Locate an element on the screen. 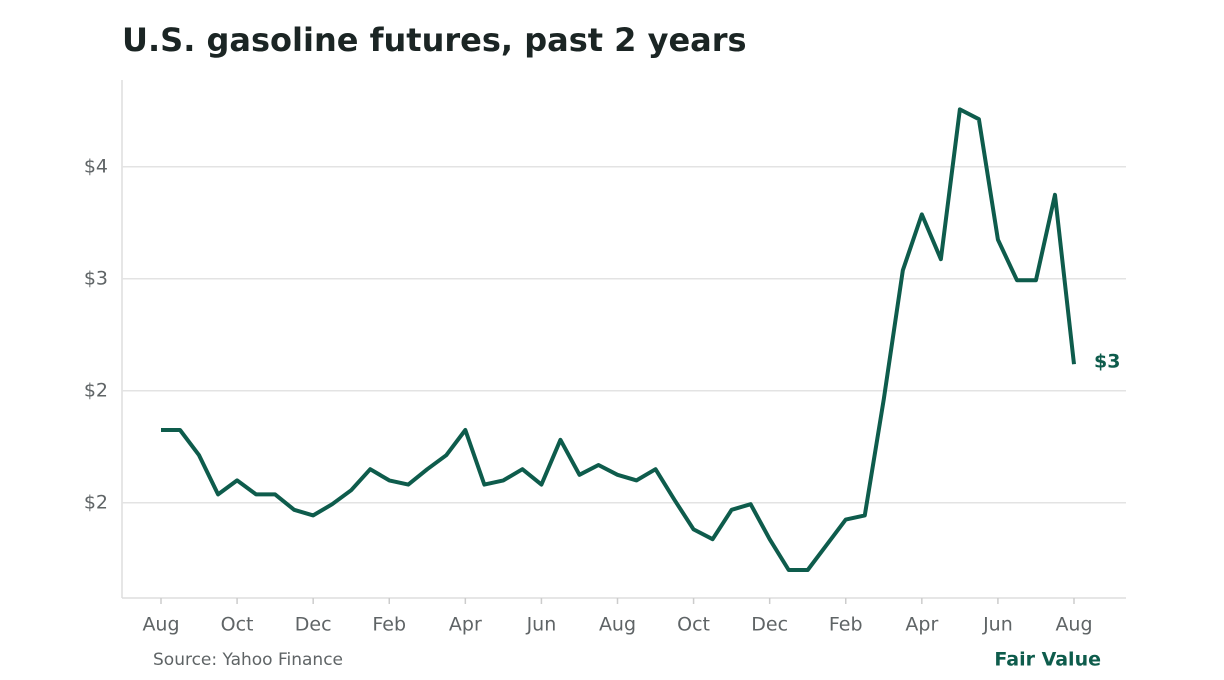 The width and height of the screenshot is (1224, 680). source: Source: Yahoo Finance is located at coordinates (248, 660).